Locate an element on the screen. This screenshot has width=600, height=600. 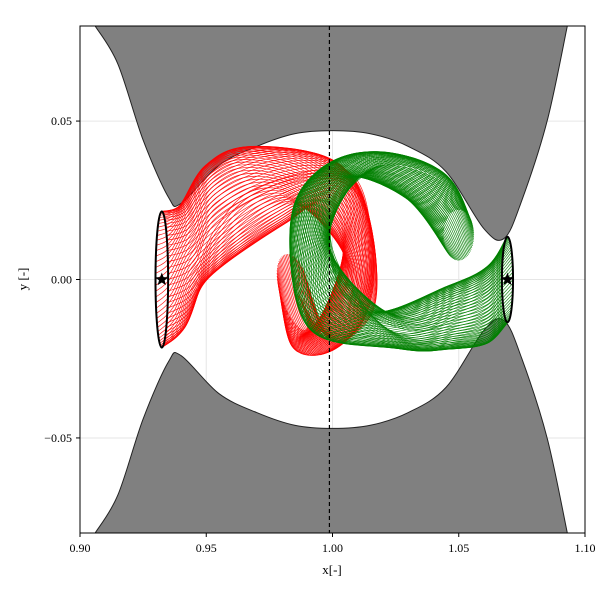
y-tick-label-0: −0.05 is located at coordinates (58, 438).